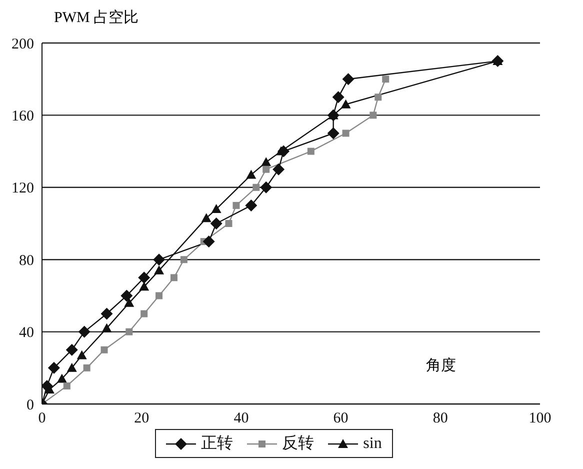  Describe the element at coordinates (26, 333) in the screenshot. I see `y-tick-label: 40` at that location.